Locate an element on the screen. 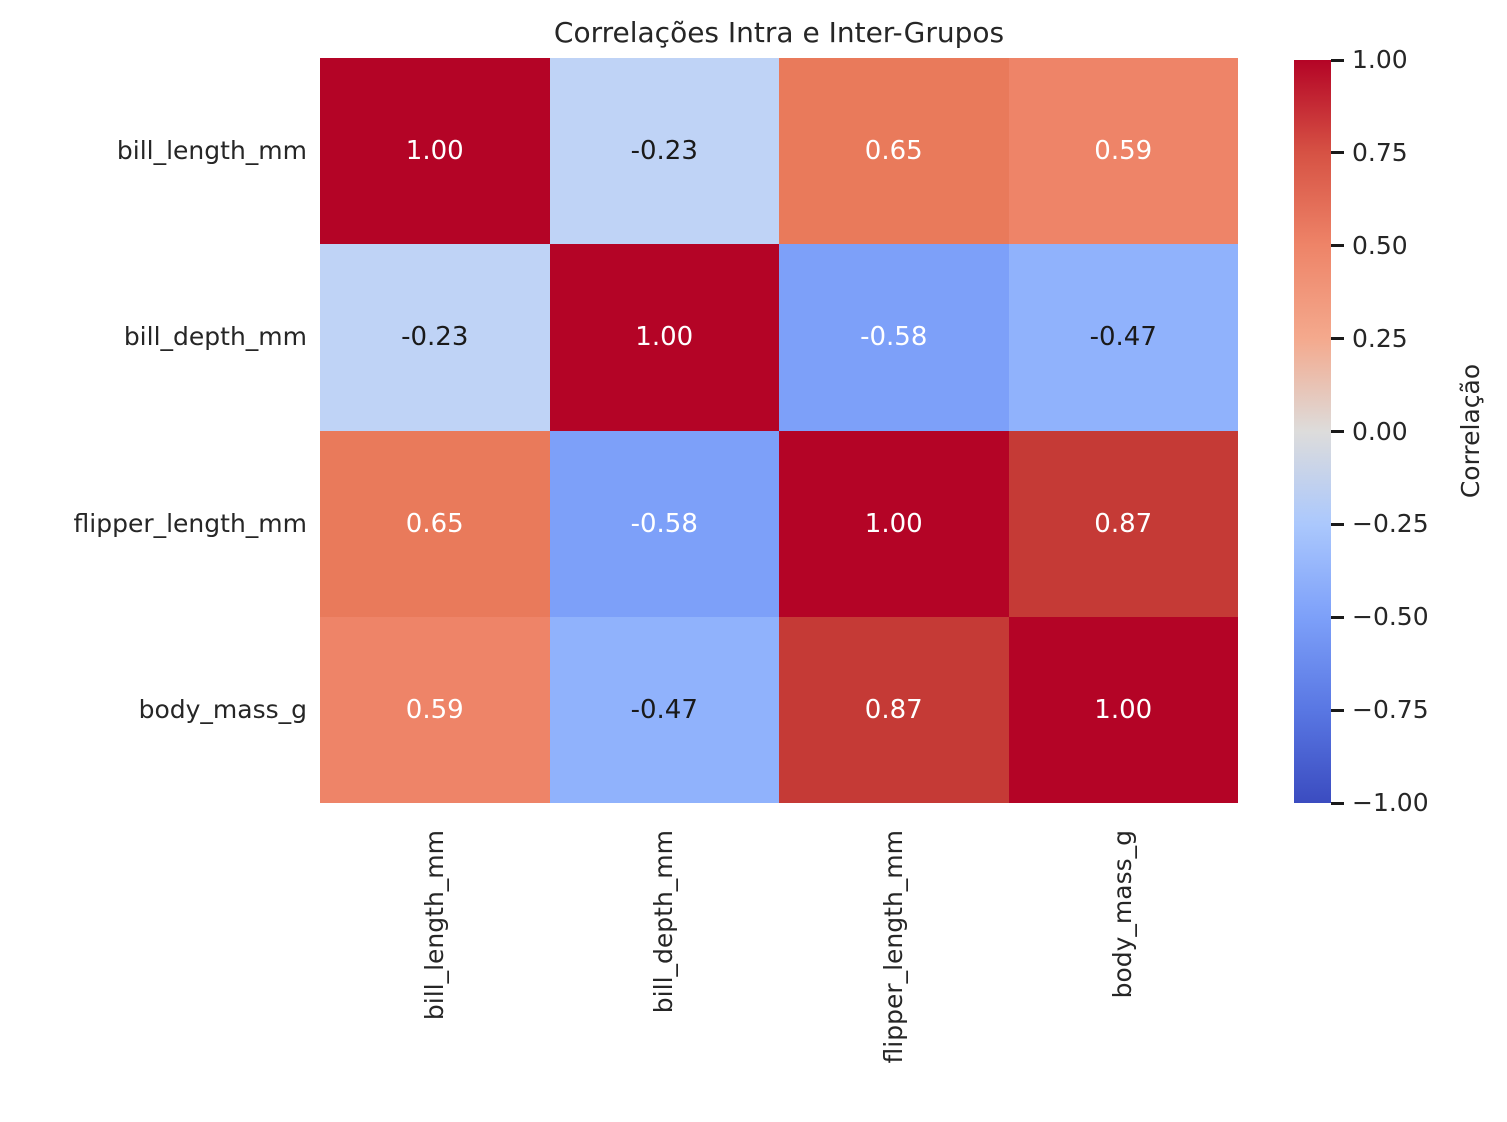 Image resolution: width=1507 pixels, height=1122 pixels. heatmap-cell-body_mass_g-x-bill_depth_mm: -0.47 is located at coordinates (664, 709).